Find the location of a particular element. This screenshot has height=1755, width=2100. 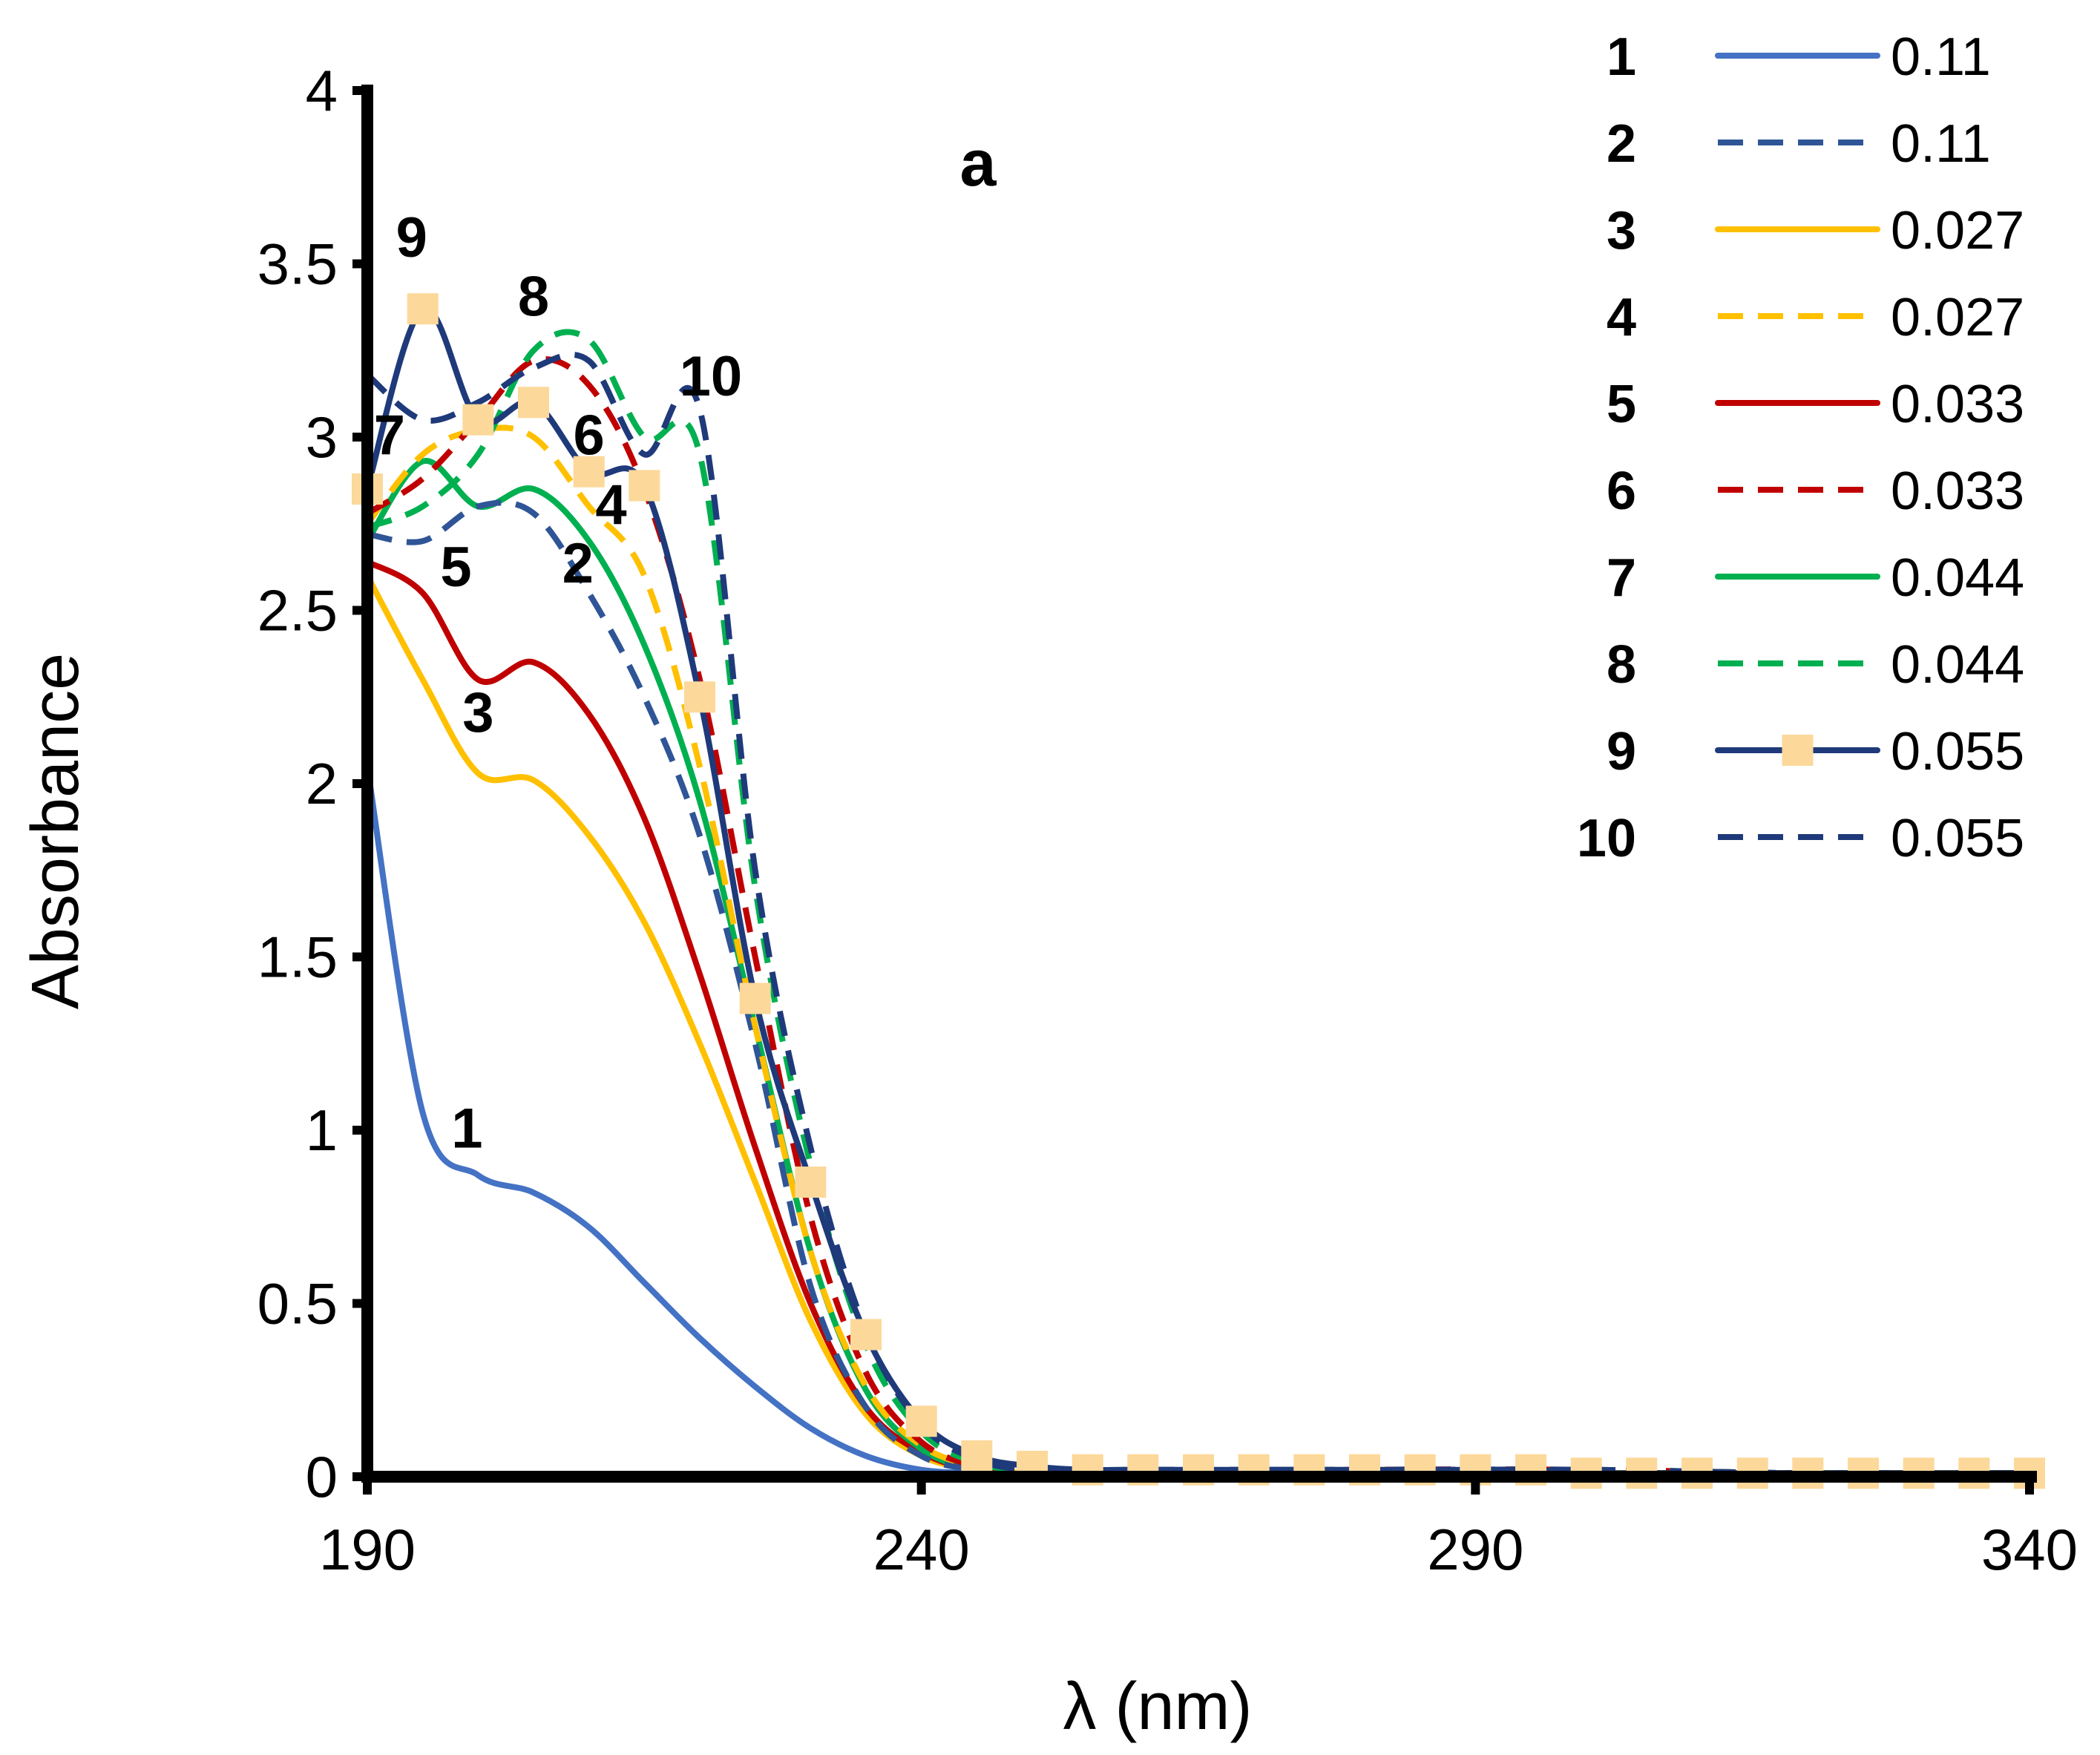

curve-label-7: 7 is located at coordinates (390, 435).